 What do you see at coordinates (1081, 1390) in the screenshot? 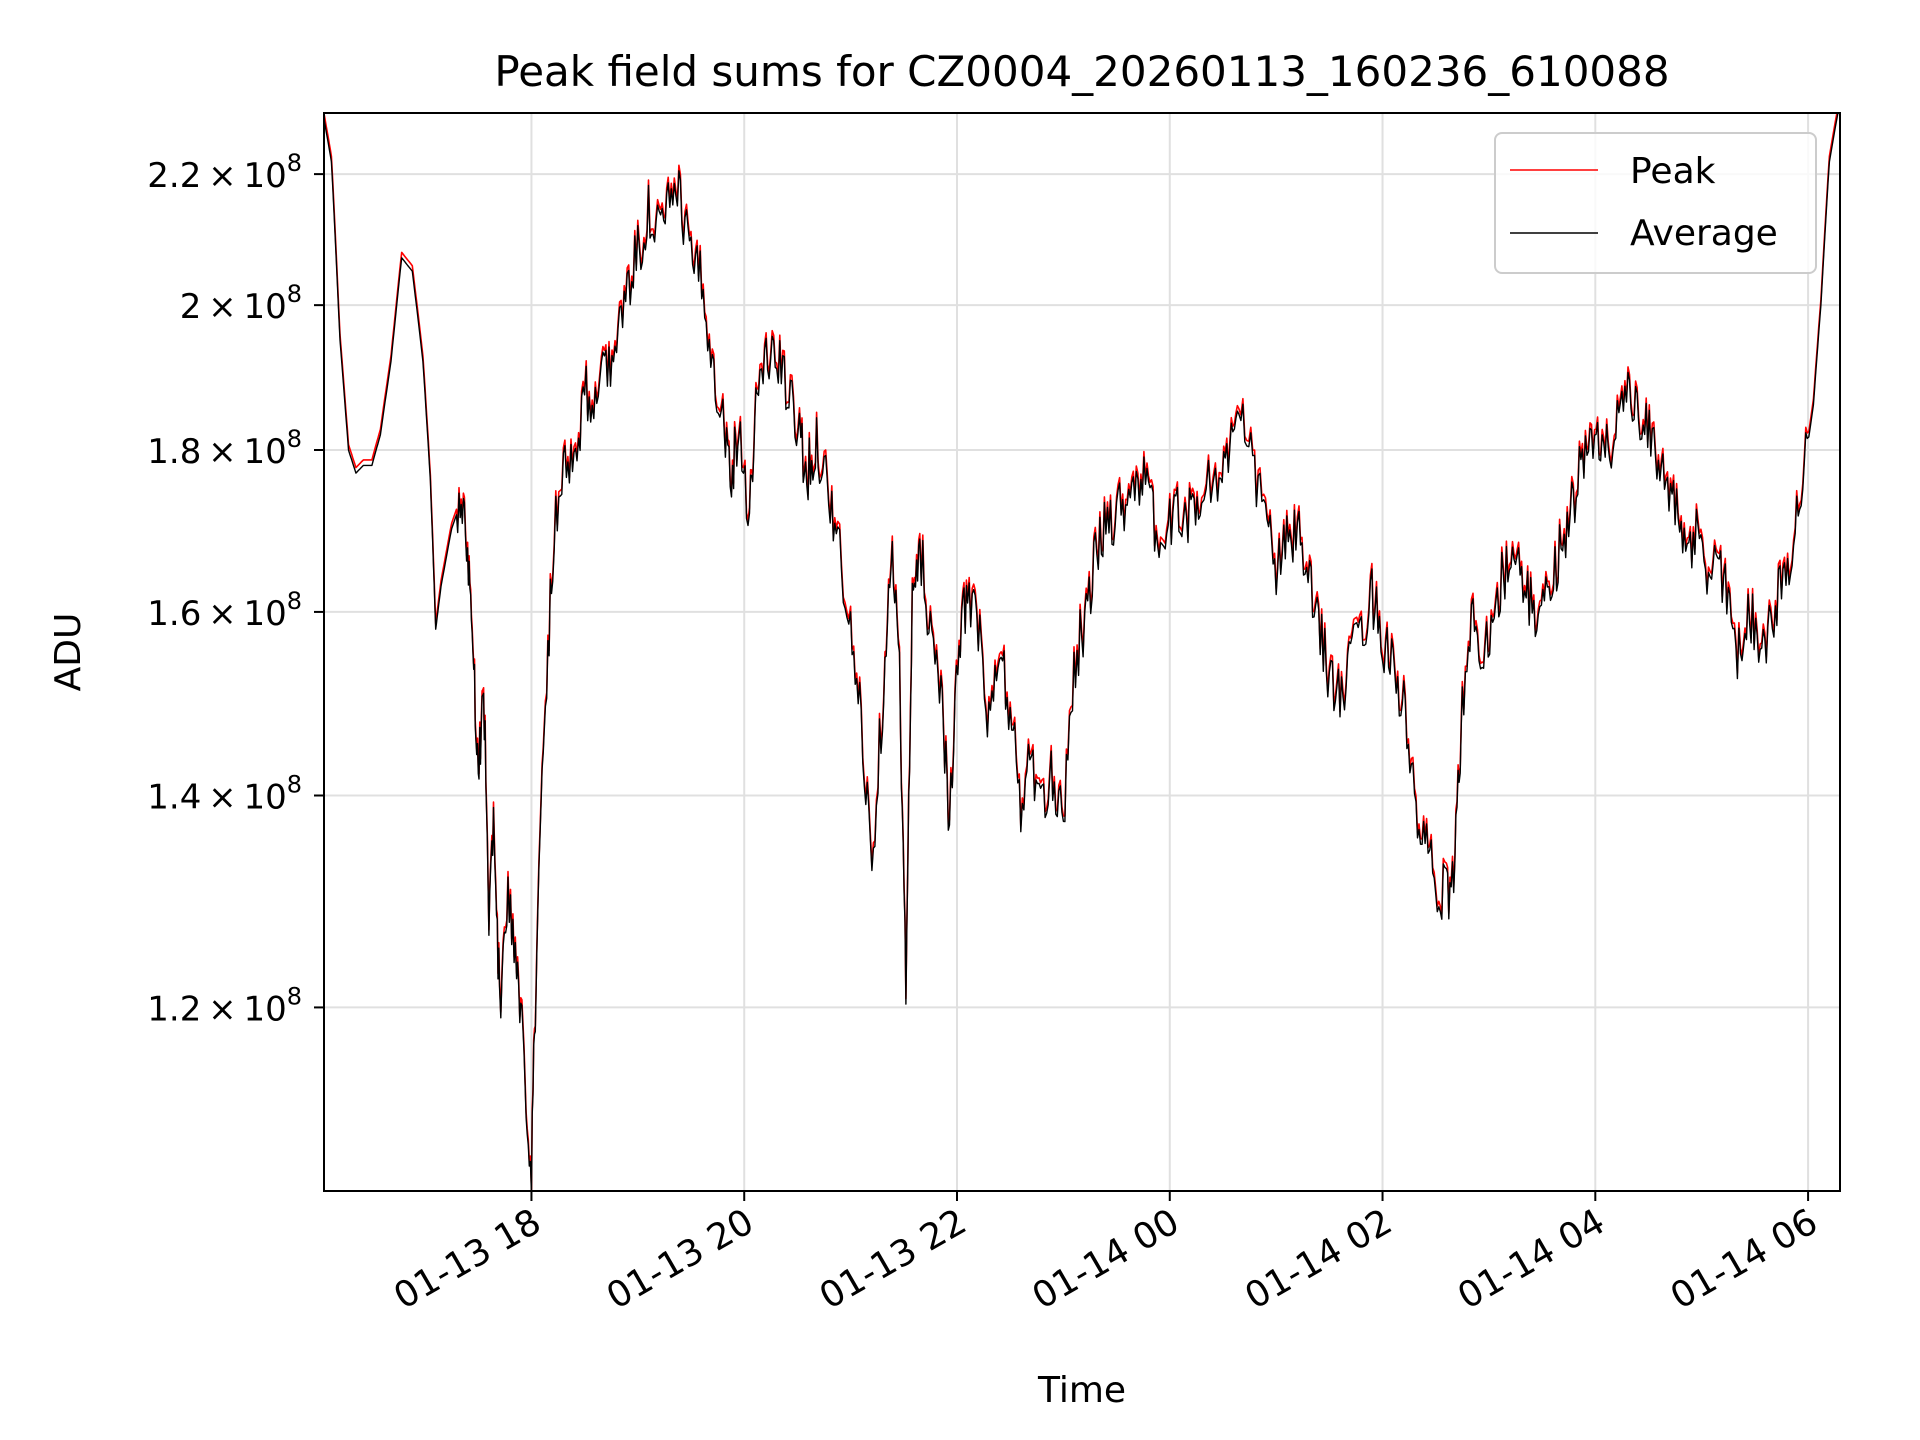
I see `x-axis-label: Time` at bounding box center [1081, 1390].